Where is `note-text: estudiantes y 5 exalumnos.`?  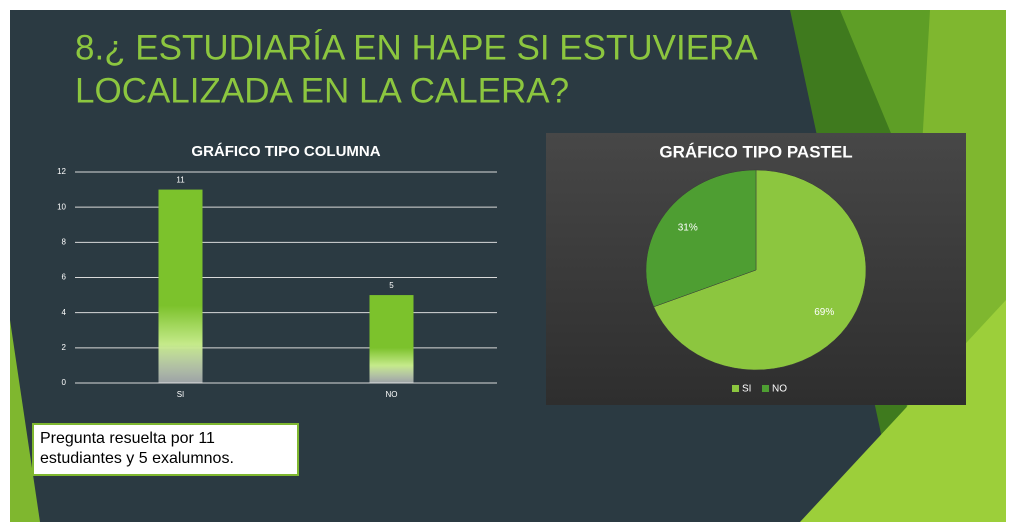 note-text: estudiantes y 5 exalumnos. is located at coordinates (137, 458).